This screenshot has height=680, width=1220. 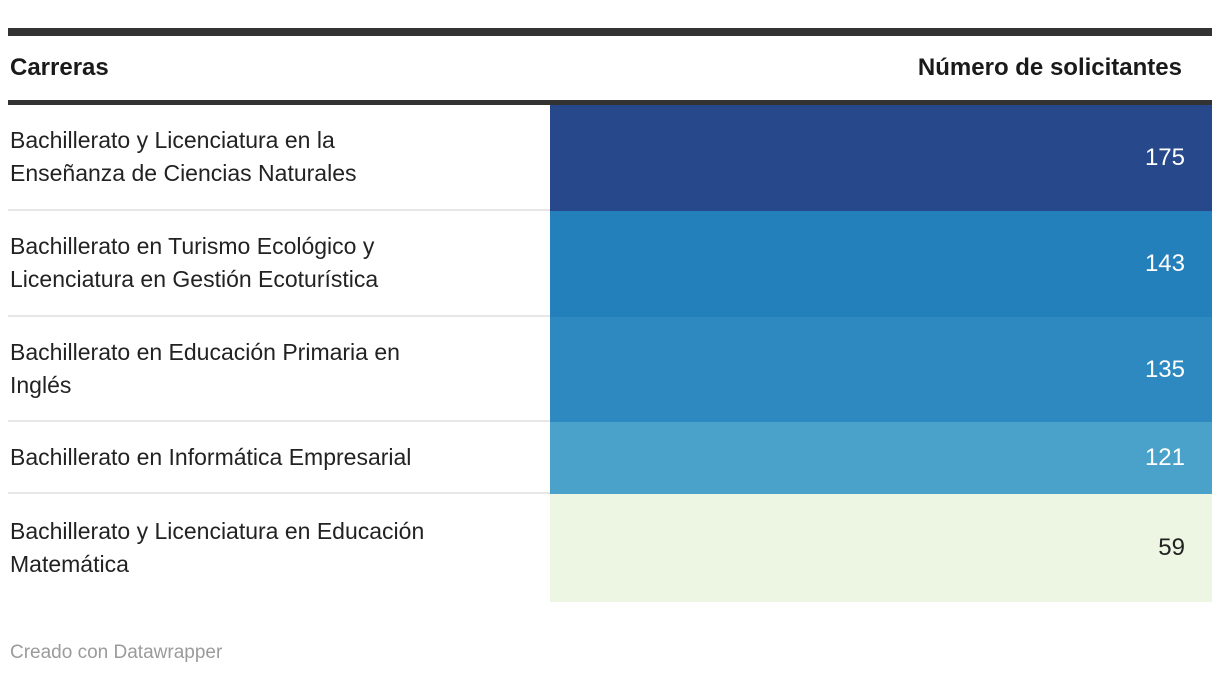 I want to click on carrera-line: Matemática, so click(x=69, y=564).